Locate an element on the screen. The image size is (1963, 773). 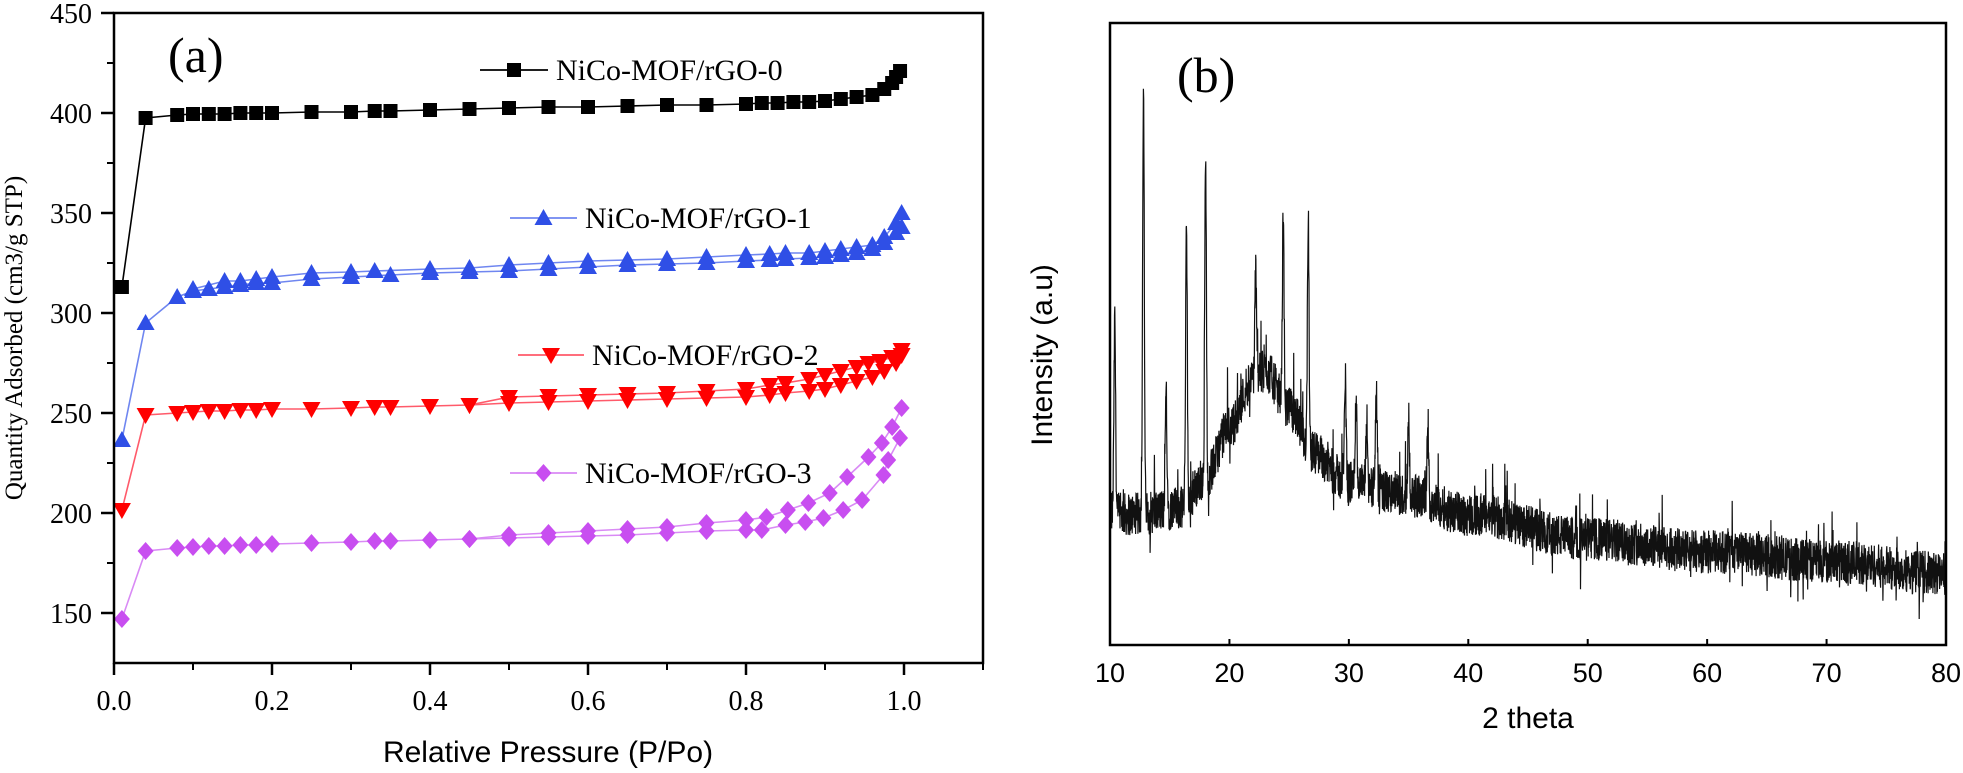
legend-entry: NiCo-MOF/rGO-1 is located at coordinates (661, 218).